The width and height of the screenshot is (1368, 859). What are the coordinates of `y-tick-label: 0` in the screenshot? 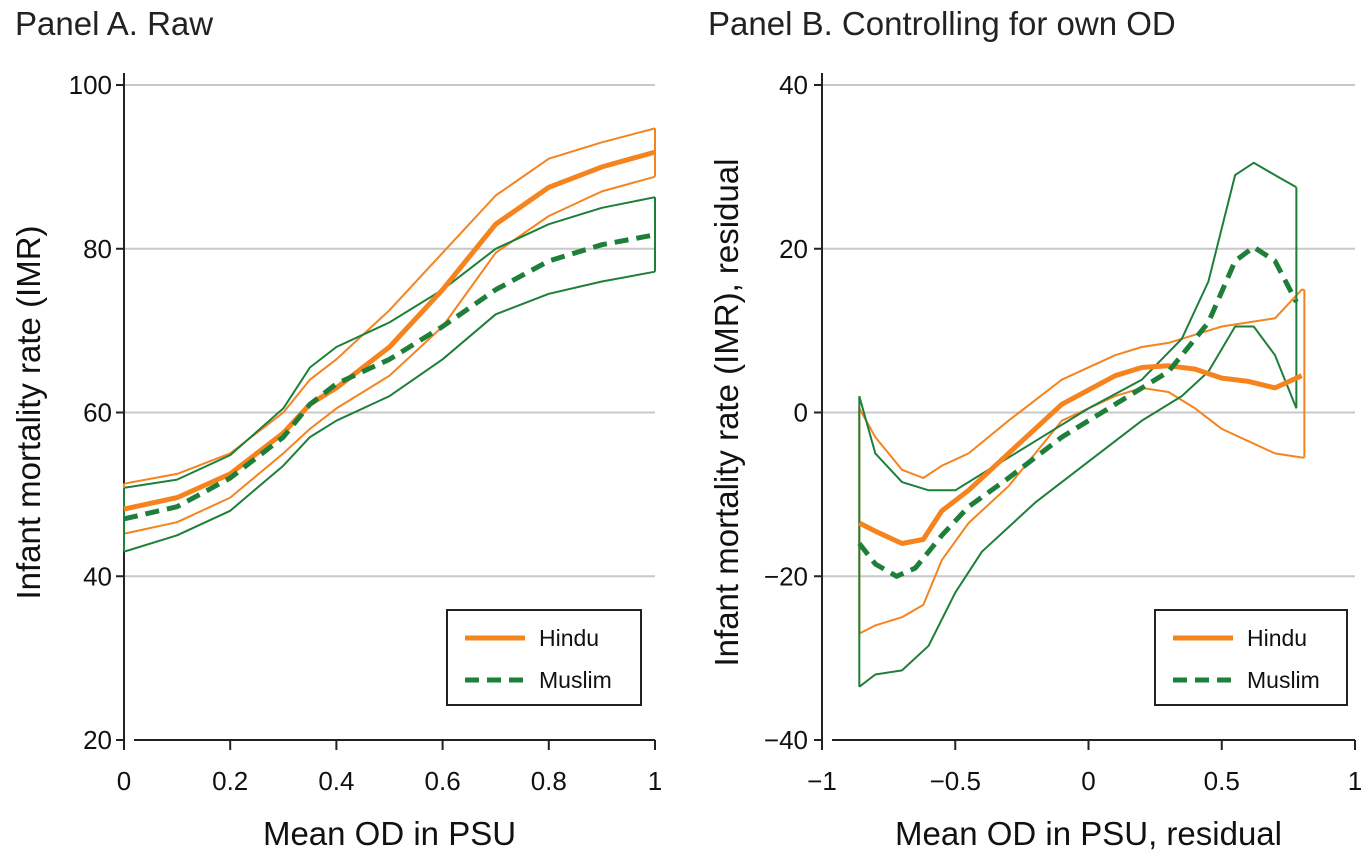 It's located at (801, 413).